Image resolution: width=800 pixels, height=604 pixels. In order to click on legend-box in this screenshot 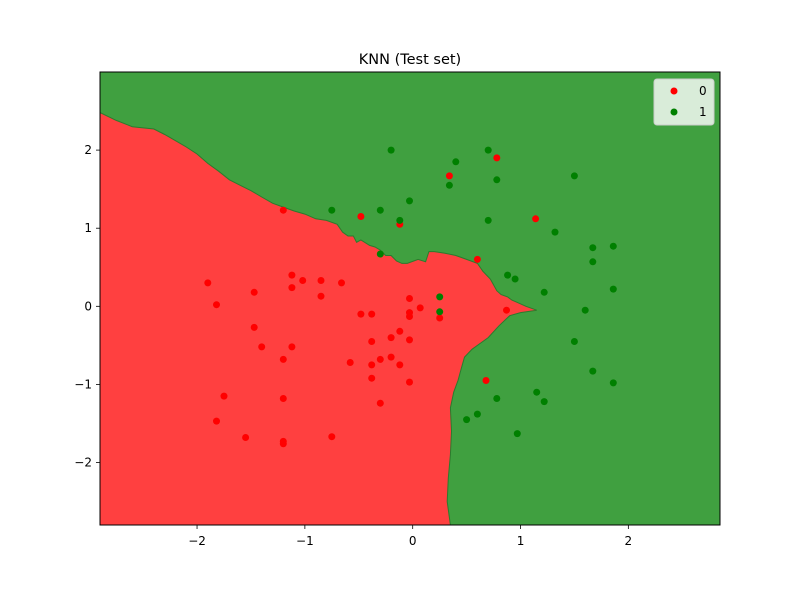, I will do `click(684, 102)`.